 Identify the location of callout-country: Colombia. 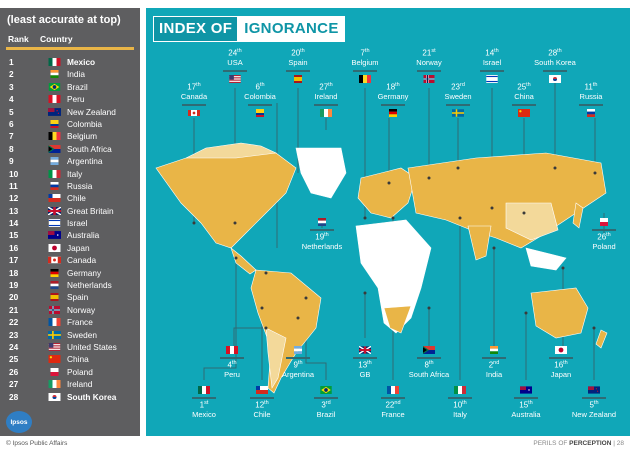
(260, 96).